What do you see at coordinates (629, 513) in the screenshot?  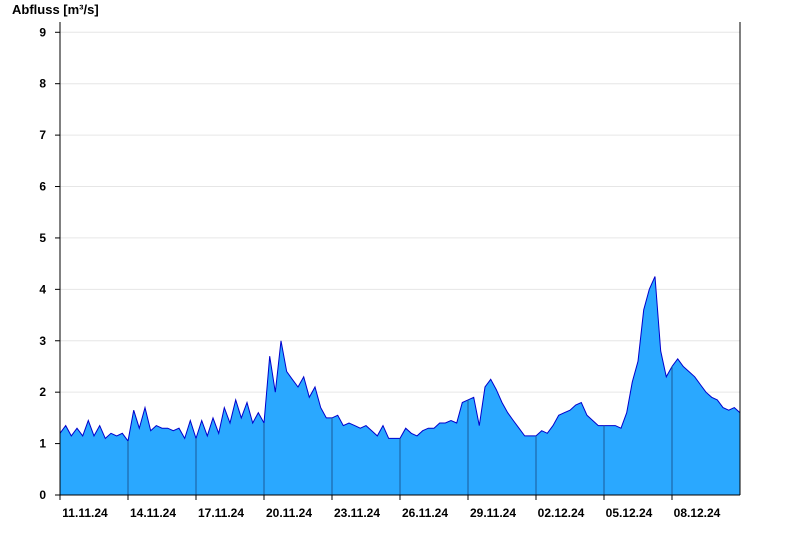 I see `x-tick-05.12.24: 05.12.24` at bounding box center [629, 513].